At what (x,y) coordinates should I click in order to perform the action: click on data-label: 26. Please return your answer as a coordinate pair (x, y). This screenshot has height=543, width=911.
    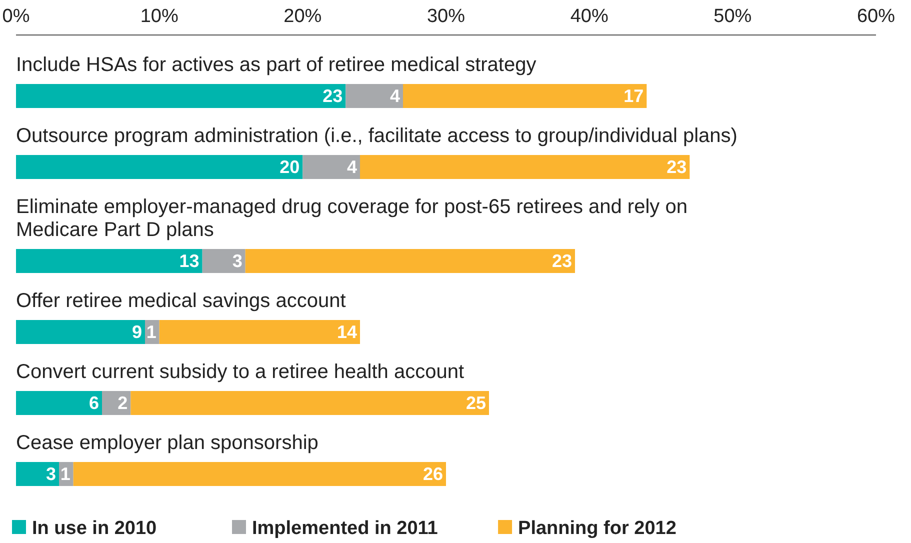
    Looking at the image, I should click on (432, 474).